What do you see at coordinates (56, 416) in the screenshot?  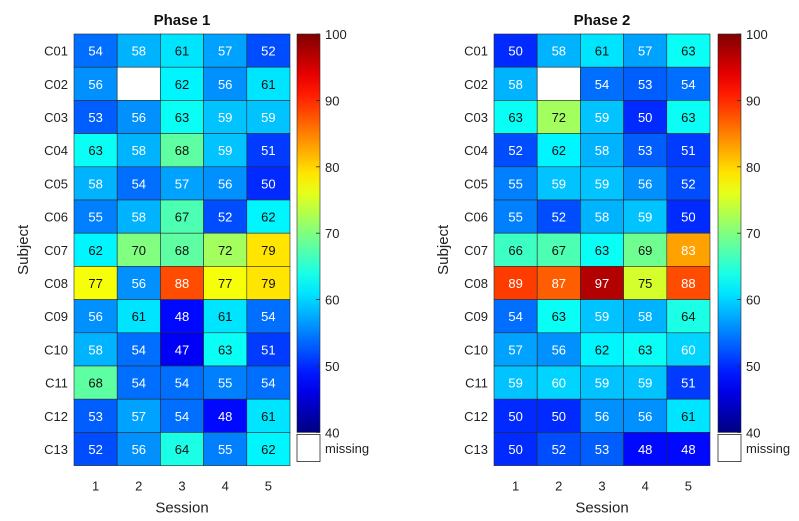 I see `y-tick-label: C12` at bounding box center [56, 416].